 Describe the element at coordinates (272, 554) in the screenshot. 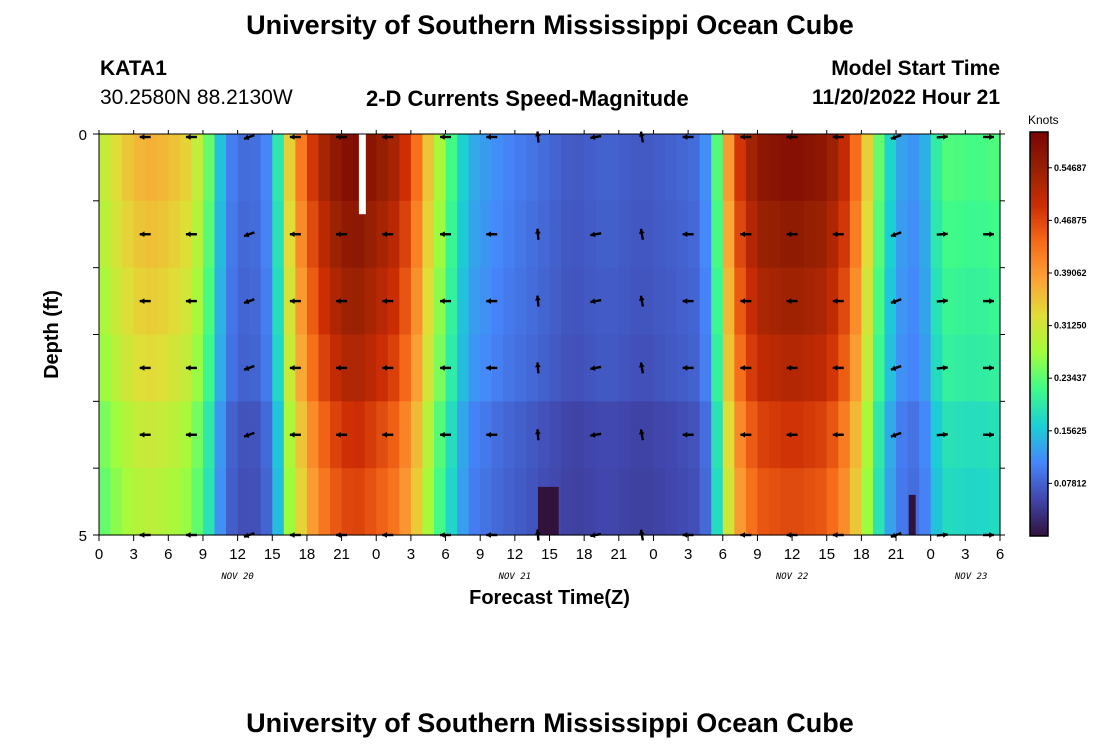

I see `x-tick-label: 15` at that location.